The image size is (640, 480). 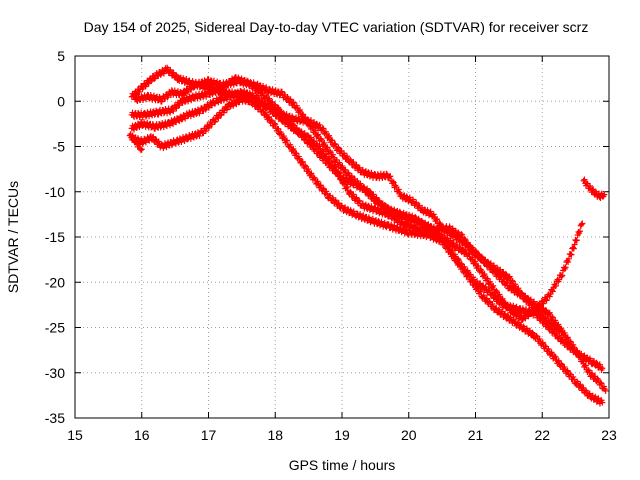 I want to click on x-tick-label: 21, so click(x=476, y=435).